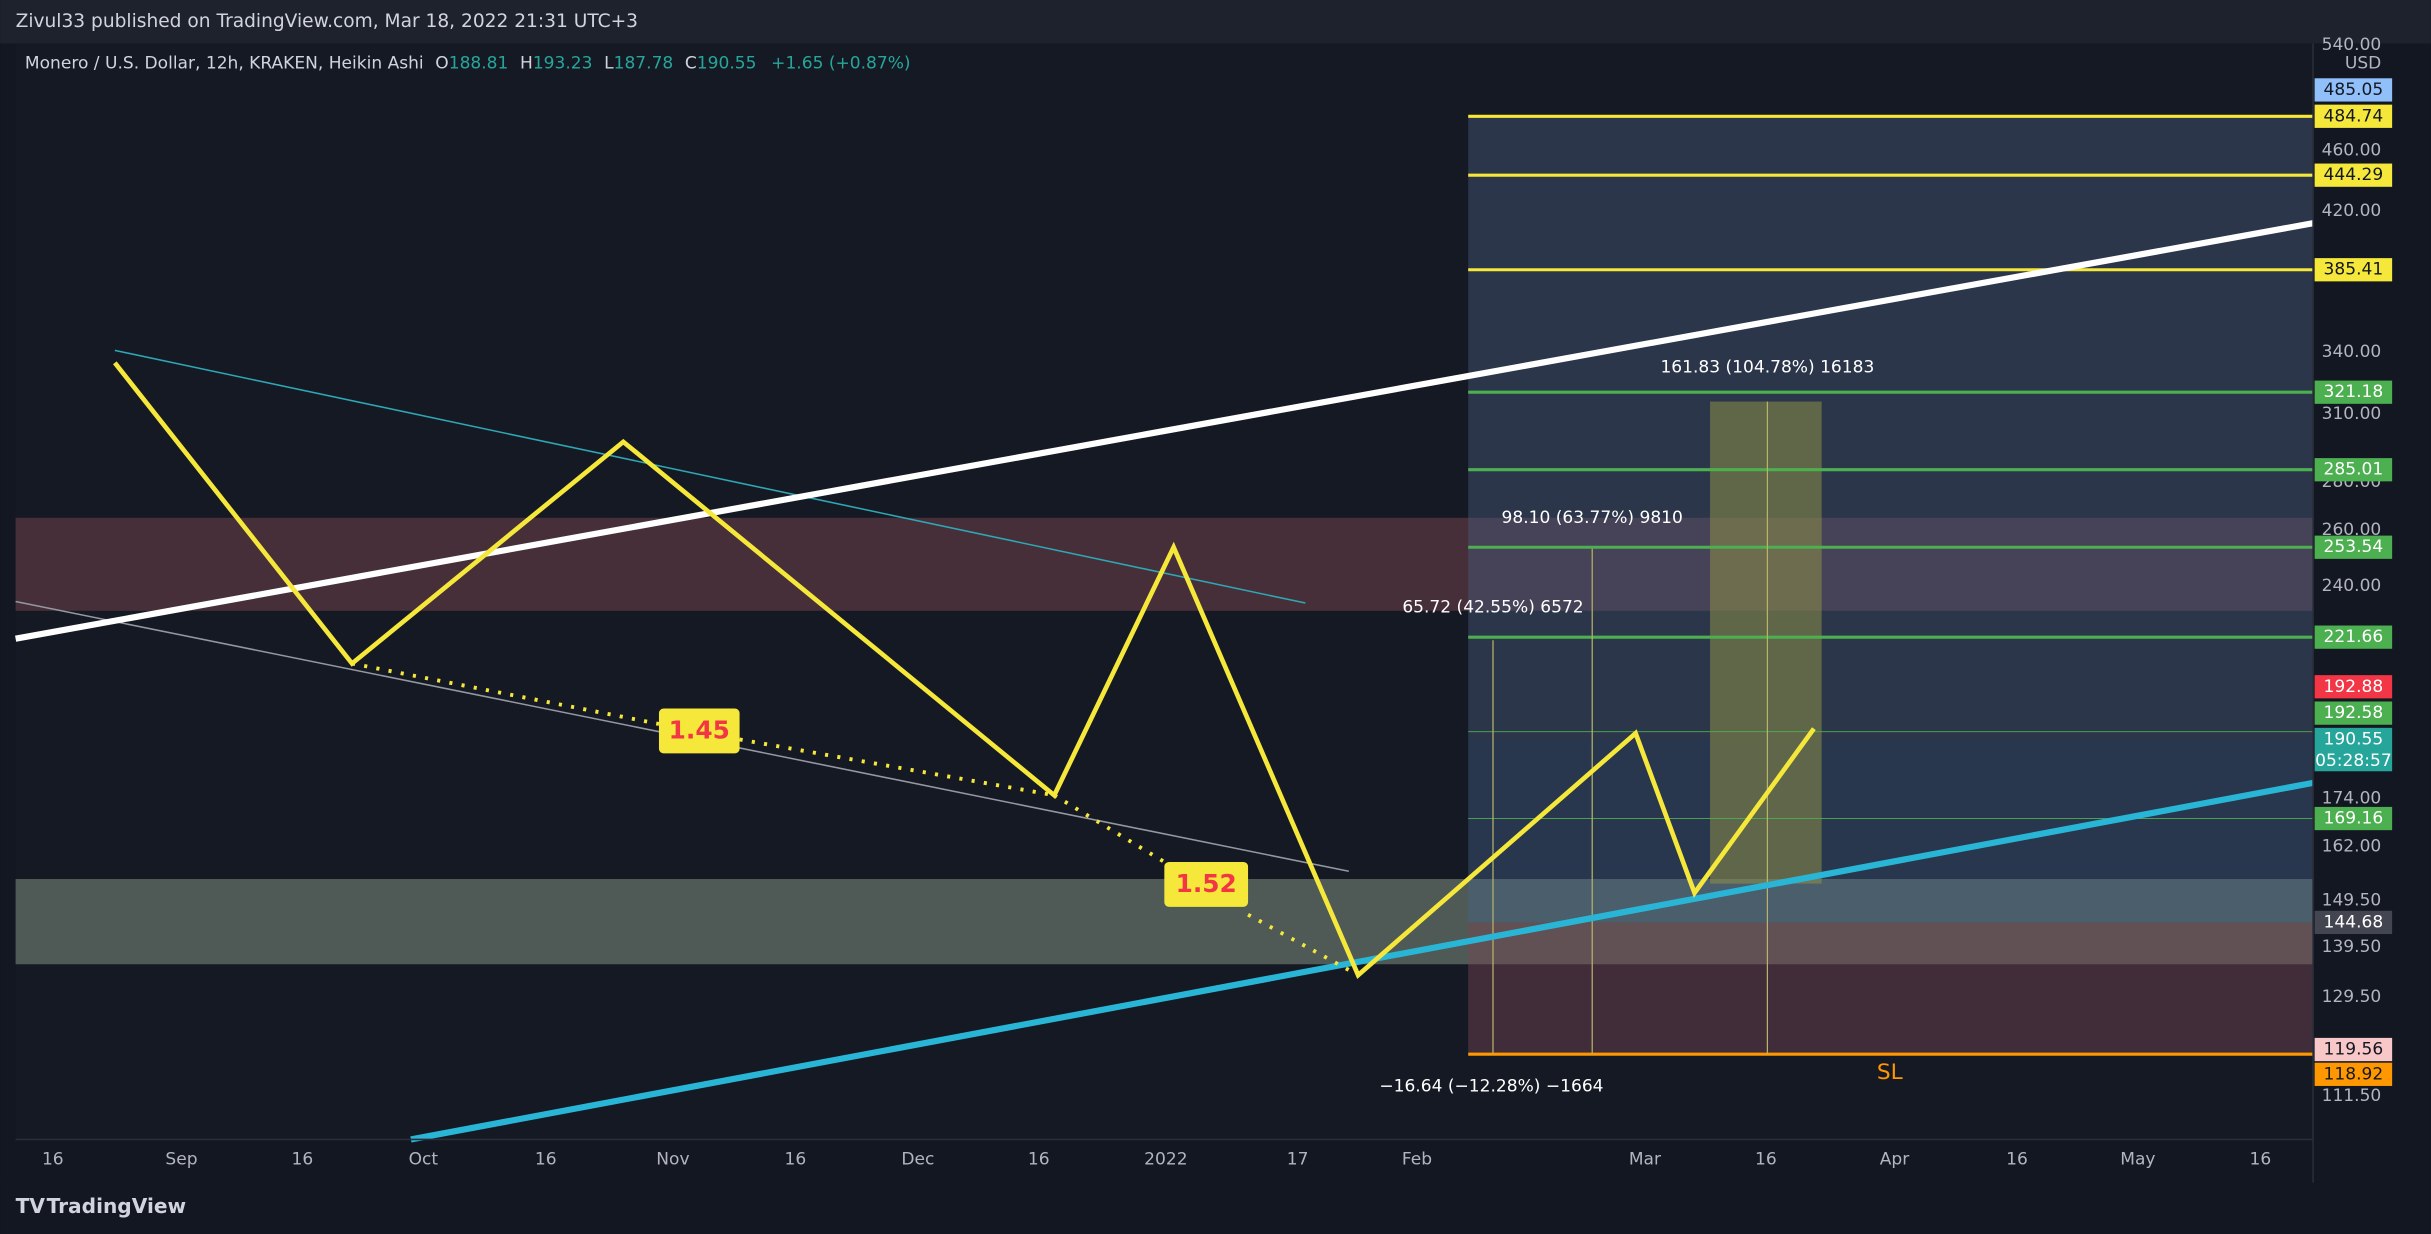 The height and width of the screenshot is (1234, 2431). I want to click on ohlc-value: 193.23, so click(563, 64).